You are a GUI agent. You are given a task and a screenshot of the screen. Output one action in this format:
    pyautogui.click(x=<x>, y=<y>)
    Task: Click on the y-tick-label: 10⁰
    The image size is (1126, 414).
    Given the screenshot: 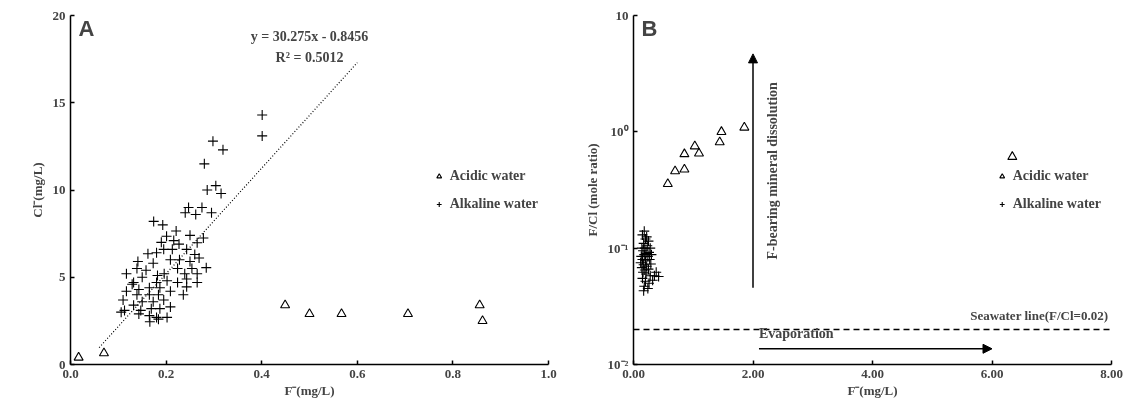 What is the action you would take?
    pyautogui.click(x=619, y=132)
    